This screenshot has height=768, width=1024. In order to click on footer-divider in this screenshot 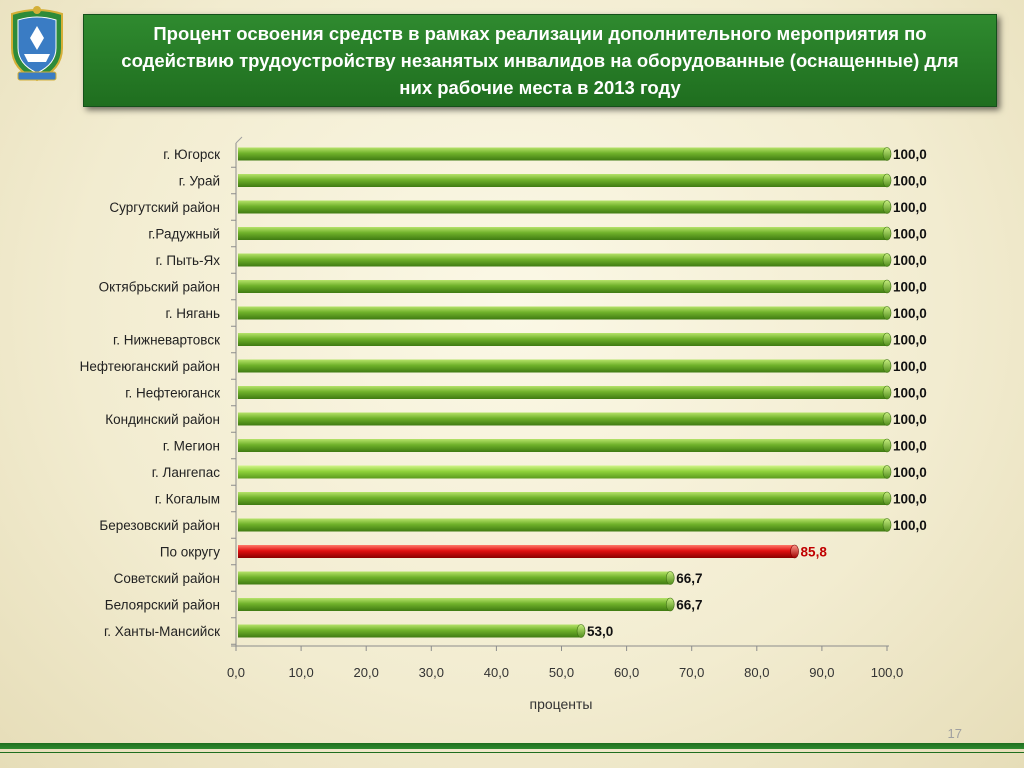, I will do `click(512, 746)`.